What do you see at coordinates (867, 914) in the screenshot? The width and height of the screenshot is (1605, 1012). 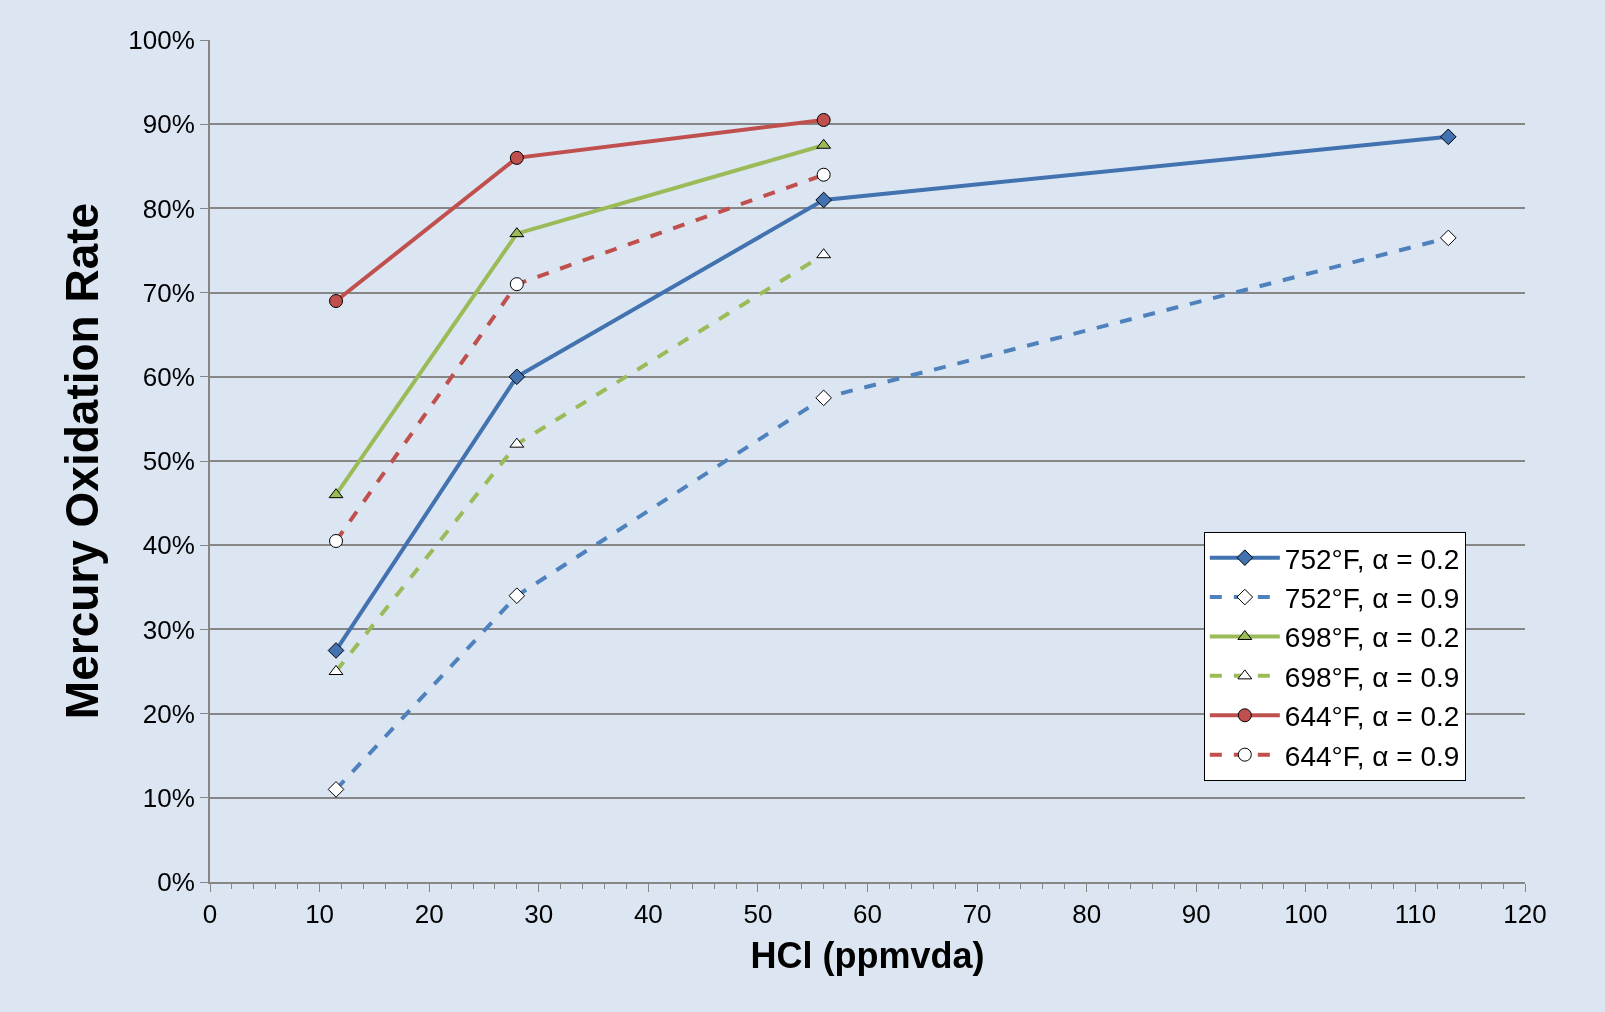 I see `x-tick-label: 60` at bounding box center [867, 914].